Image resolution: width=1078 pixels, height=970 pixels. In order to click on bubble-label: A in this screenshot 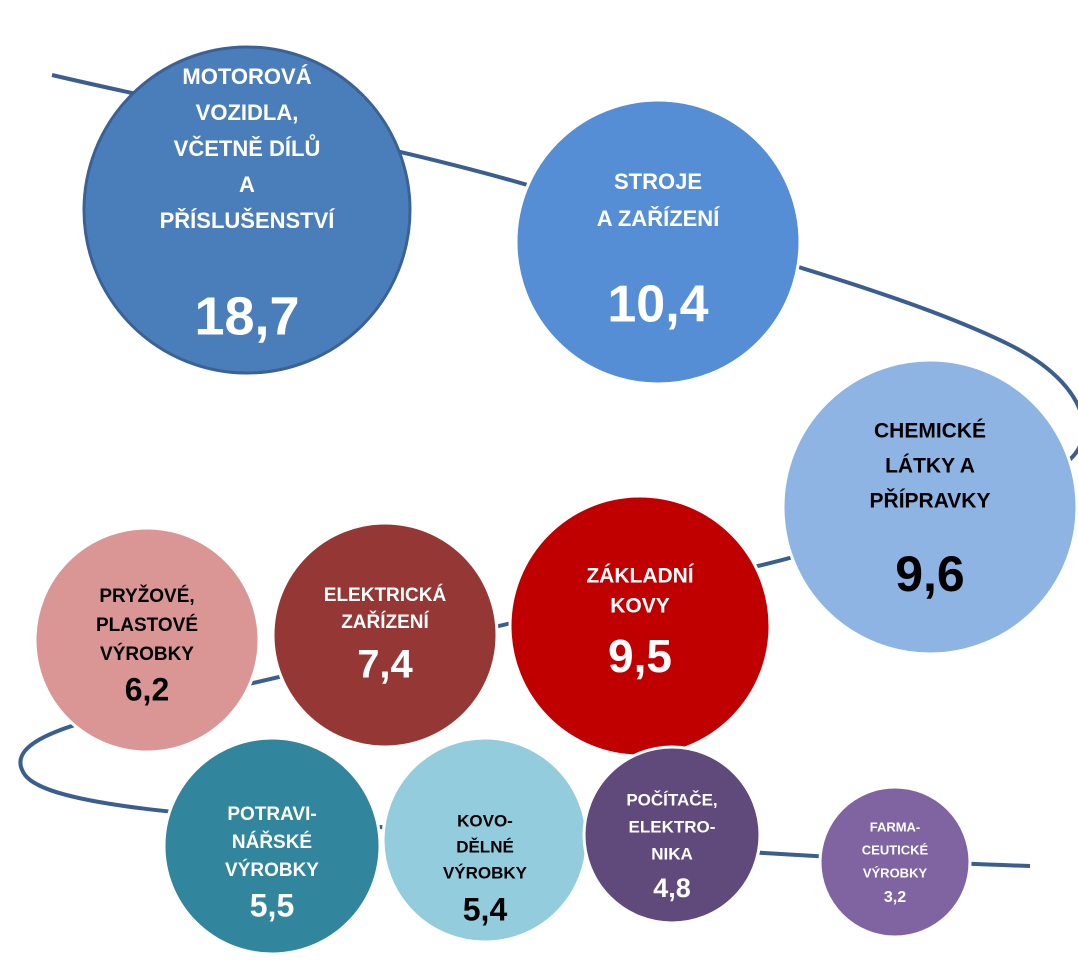, I will do `click(247, 184)`.